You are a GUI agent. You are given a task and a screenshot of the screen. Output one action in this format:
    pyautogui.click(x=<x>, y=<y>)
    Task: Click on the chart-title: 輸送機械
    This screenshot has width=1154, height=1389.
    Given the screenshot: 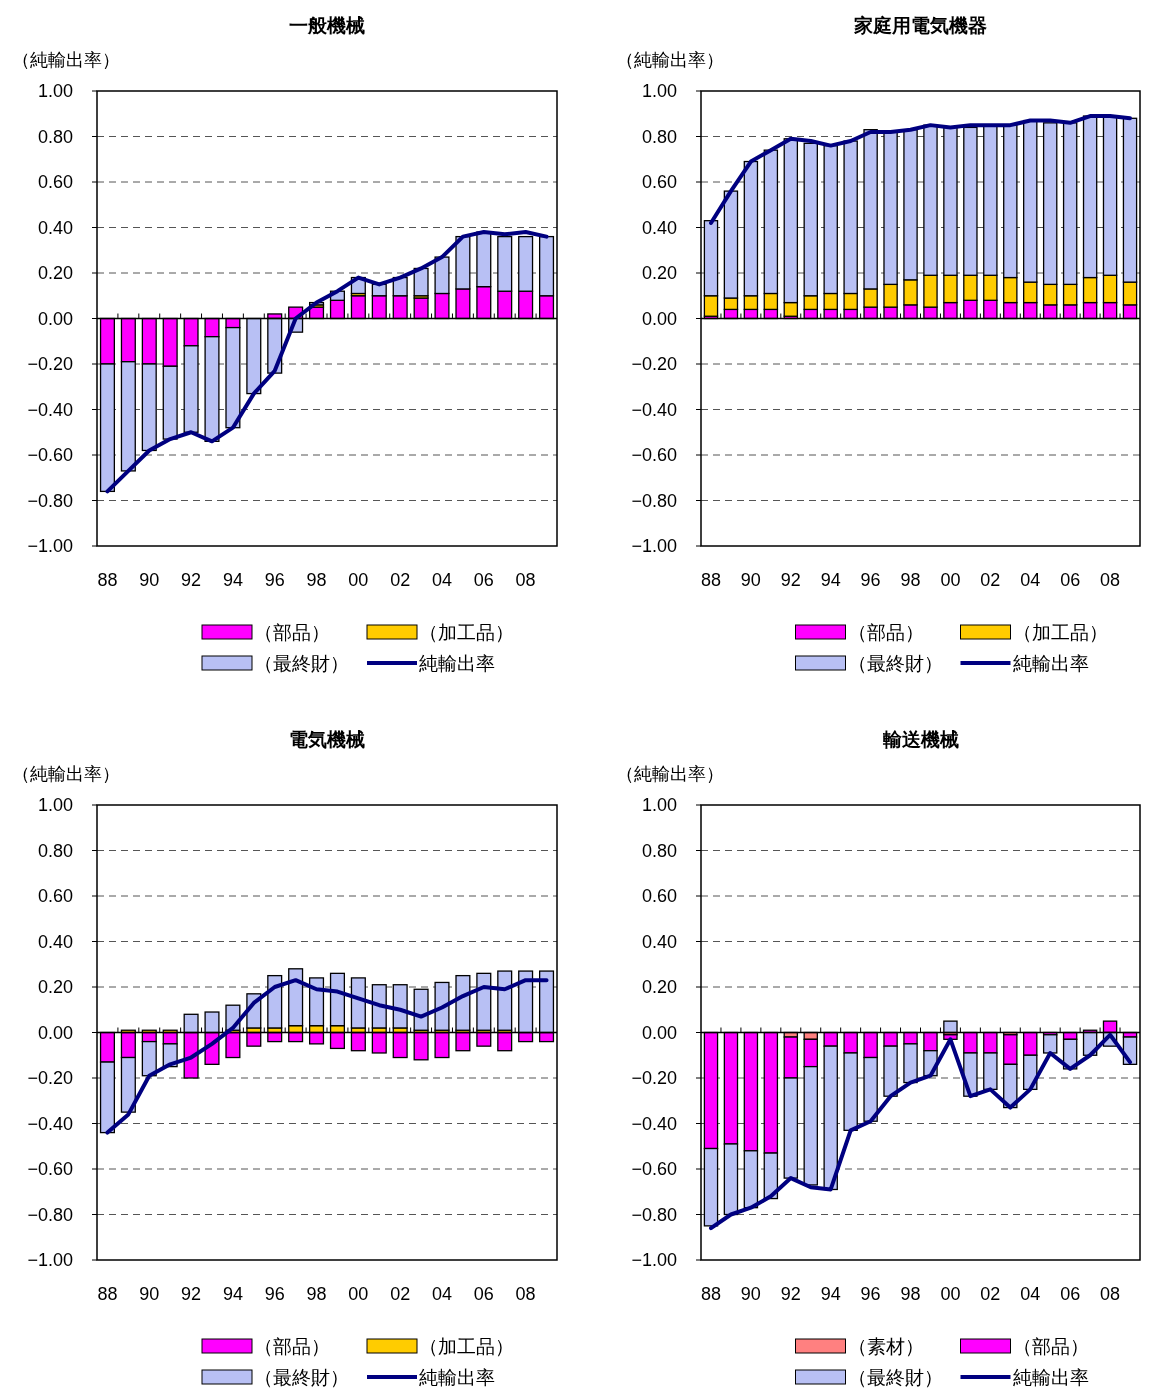 What is the action you would take?
    pyautogui.click(x=920, y=739)
    